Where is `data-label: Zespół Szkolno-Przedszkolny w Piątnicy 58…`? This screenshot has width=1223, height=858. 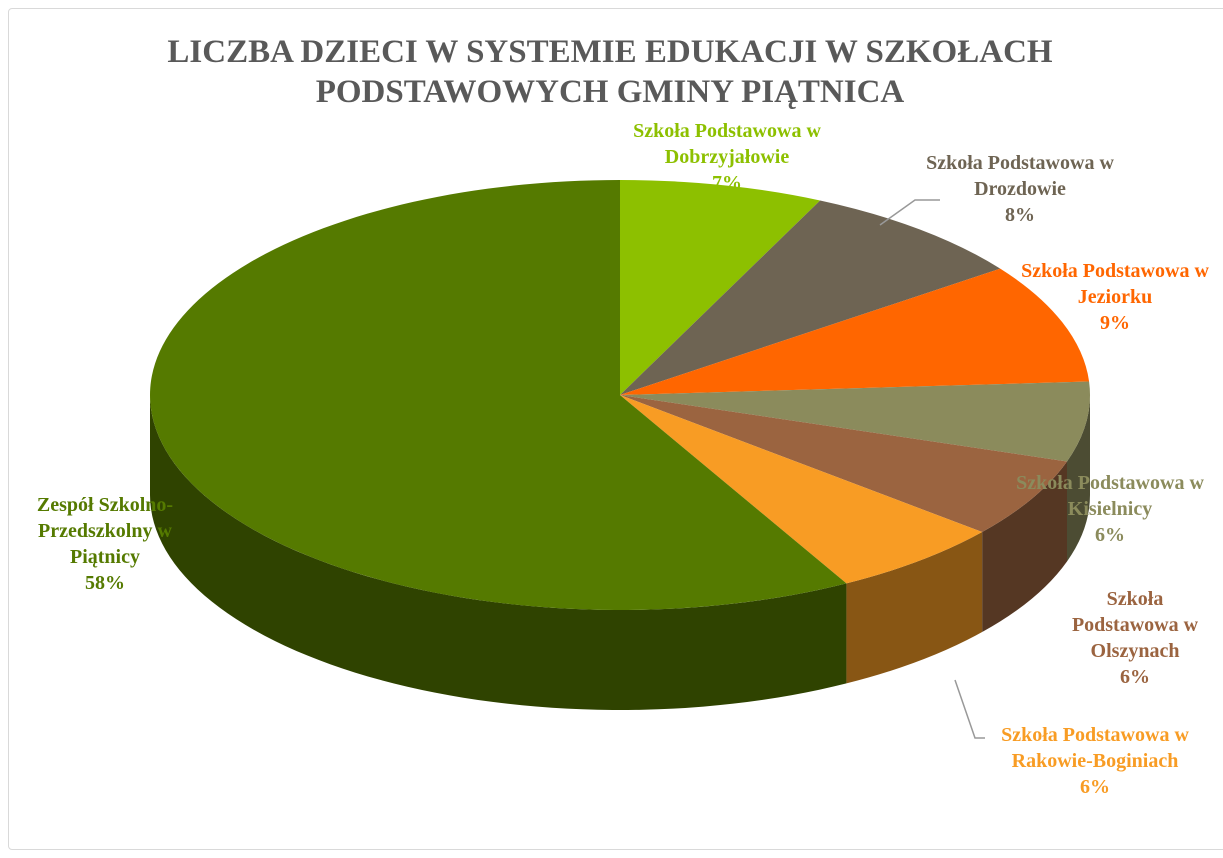 data-label: Zespół Szkolno-Przedszkolny w Piątnicy 58… is located at coordinates (105, 544).